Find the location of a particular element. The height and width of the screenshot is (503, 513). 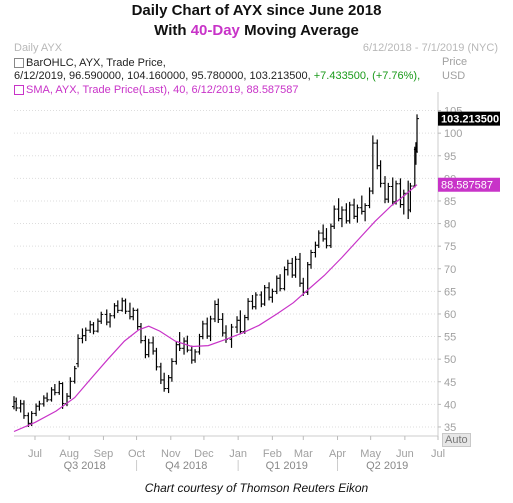

sma-value-tag is located at coordinates (469, 184).